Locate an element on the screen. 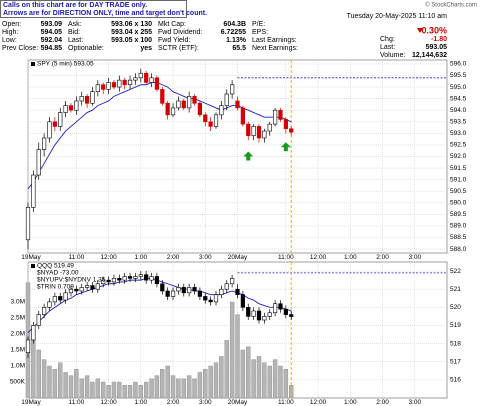 This screenshot has height=406, width=480. quote-label: Last: is located at coordinates (387, 47).